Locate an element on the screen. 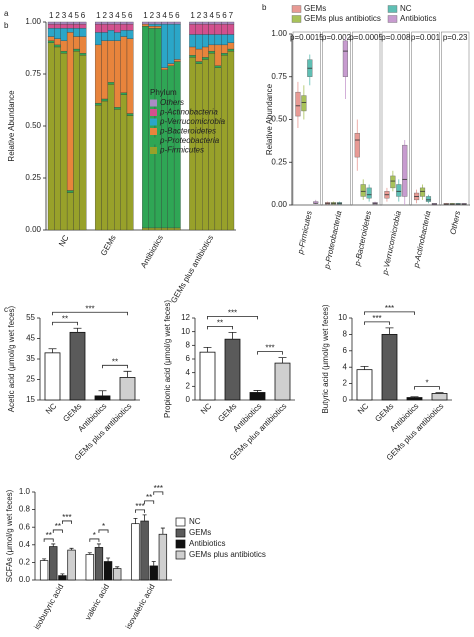 Image resolution: width=474 pixels, height=637 pixels. significance-label: ** is located at coordinates (149, 497).